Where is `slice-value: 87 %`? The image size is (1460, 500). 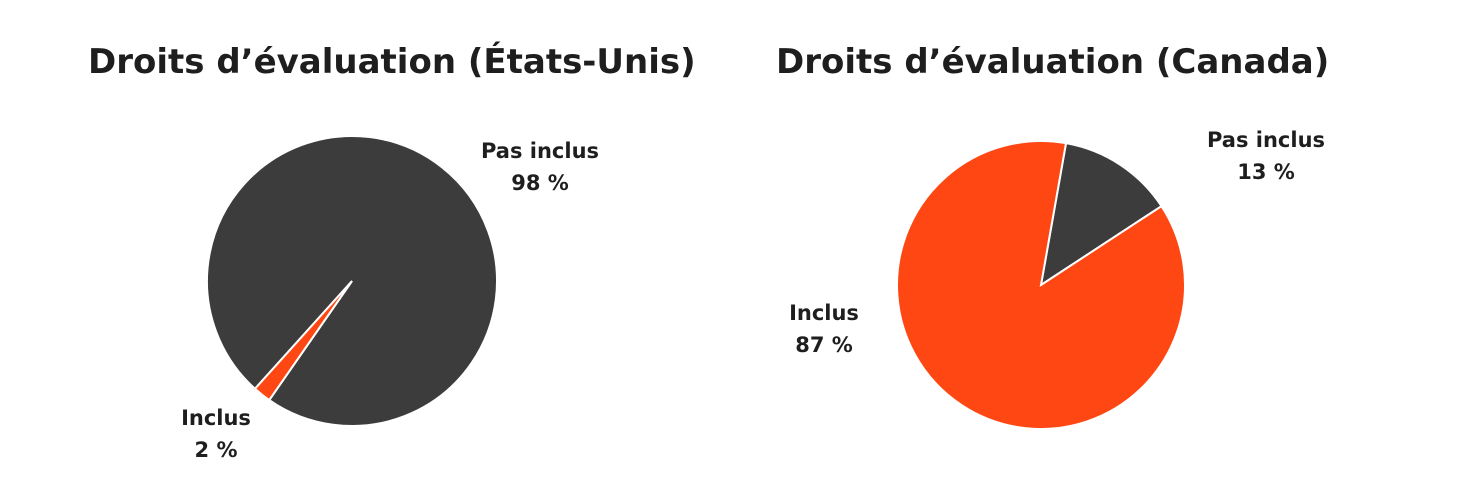 slice-value: 87 % is located at coordinates (824, 345).